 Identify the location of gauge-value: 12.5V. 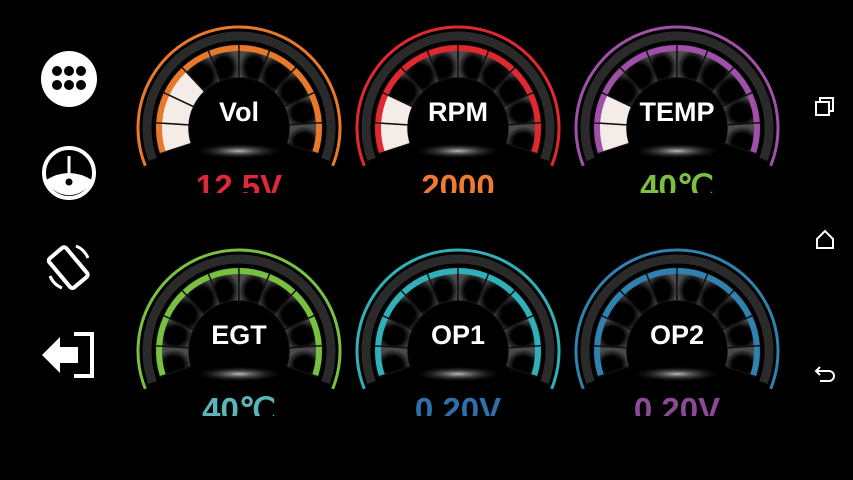
(239, 180).